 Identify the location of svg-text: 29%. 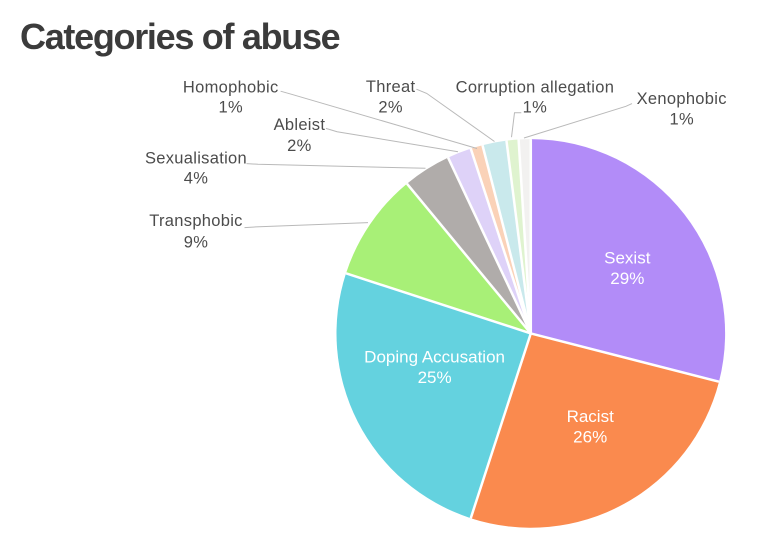
(627, 278).